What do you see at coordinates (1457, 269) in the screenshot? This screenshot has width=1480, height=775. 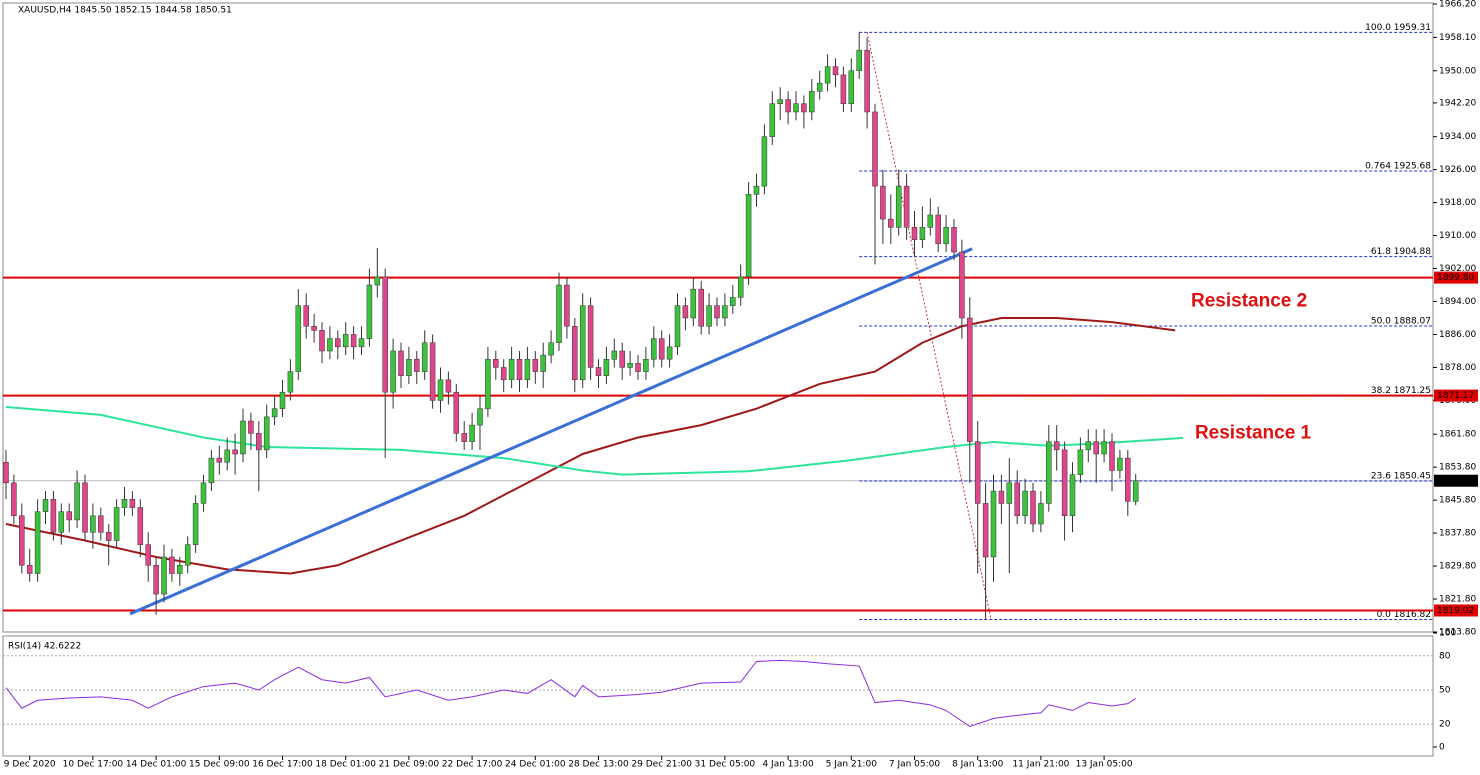 I see `y-tick-label: 1902.00` at bounding box center [1457, 269].